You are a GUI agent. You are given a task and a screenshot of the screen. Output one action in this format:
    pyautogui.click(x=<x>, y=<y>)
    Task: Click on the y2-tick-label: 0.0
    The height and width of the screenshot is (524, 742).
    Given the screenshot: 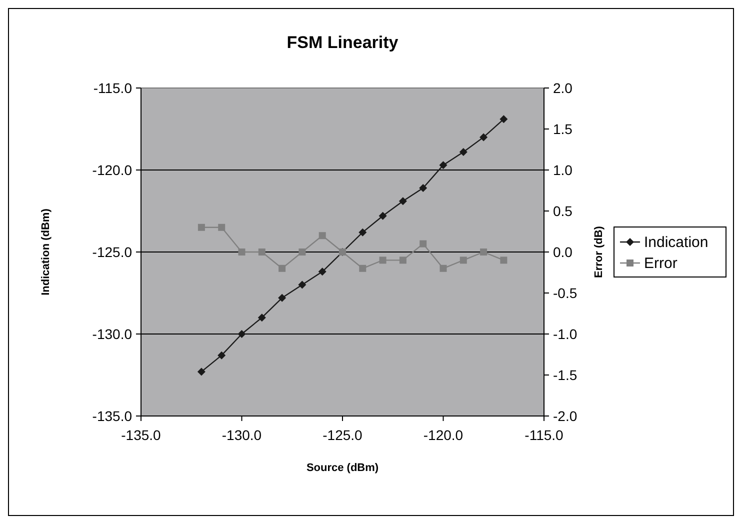 What is the action you would take?
    pyautogui.click(x=563, y=252)
    